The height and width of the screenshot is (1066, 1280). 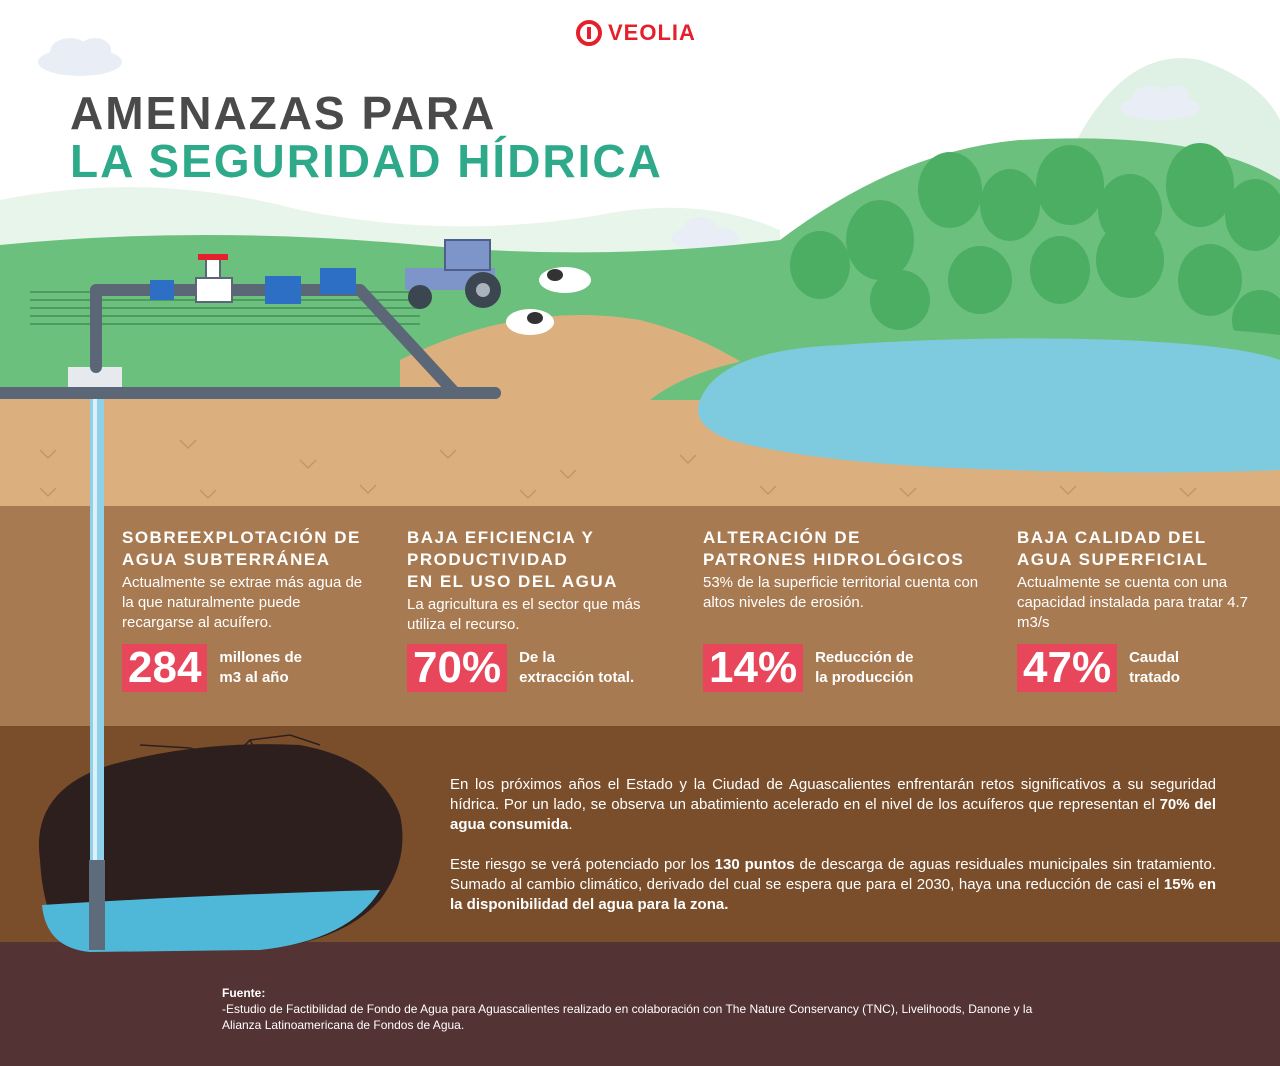 I want to click on tractor-icon, so click(x=453, y=274).